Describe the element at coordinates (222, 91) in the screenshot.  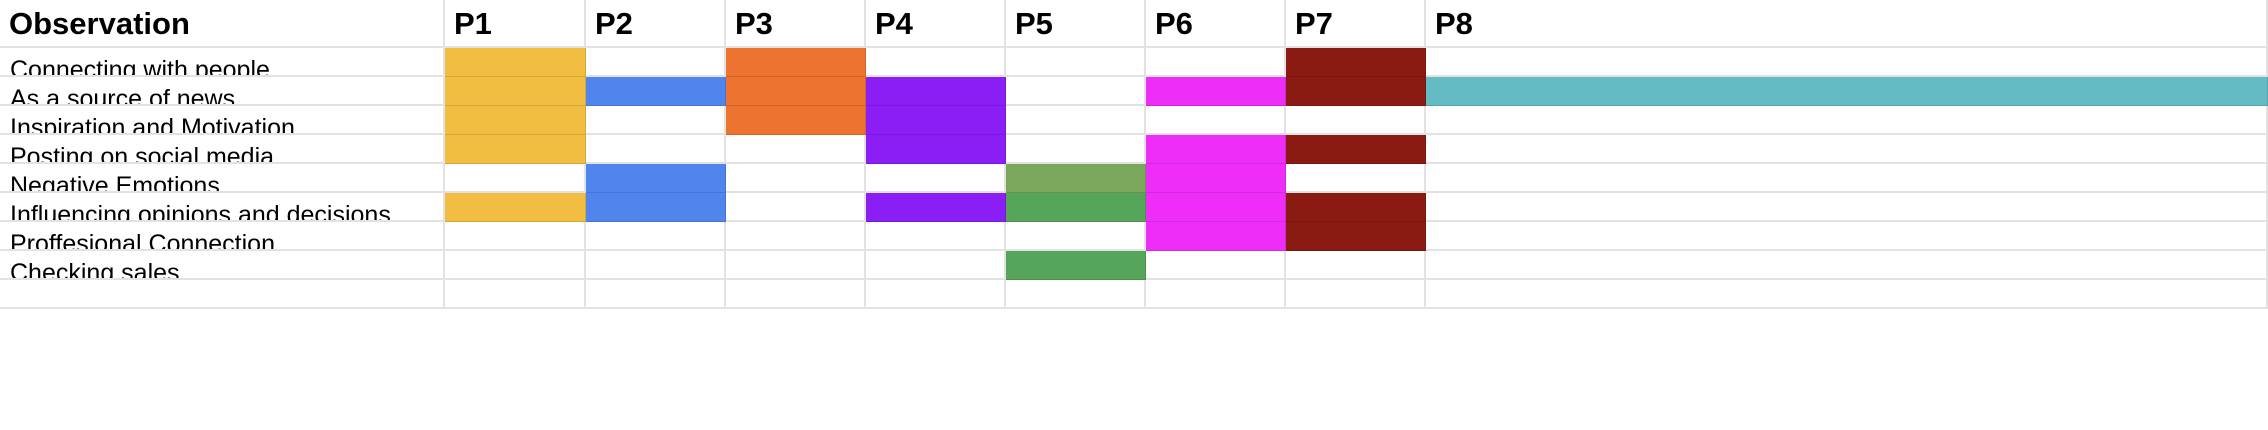
I see `row-label: As a source of news` at that location.